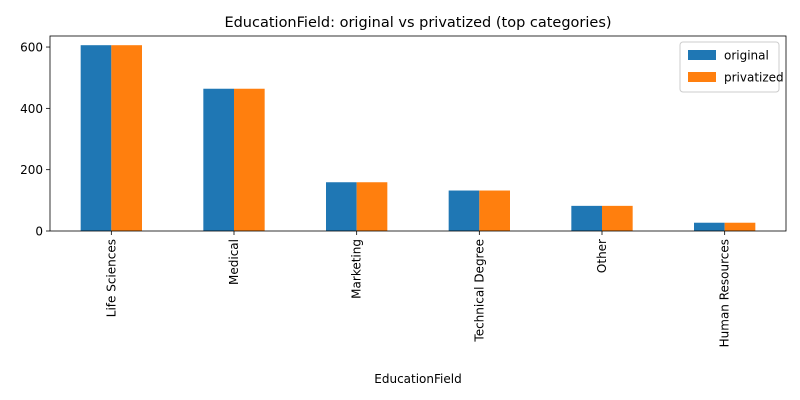 The image size is (800, 400). I want to click on y-tick-label: 600, so click(31, 48).